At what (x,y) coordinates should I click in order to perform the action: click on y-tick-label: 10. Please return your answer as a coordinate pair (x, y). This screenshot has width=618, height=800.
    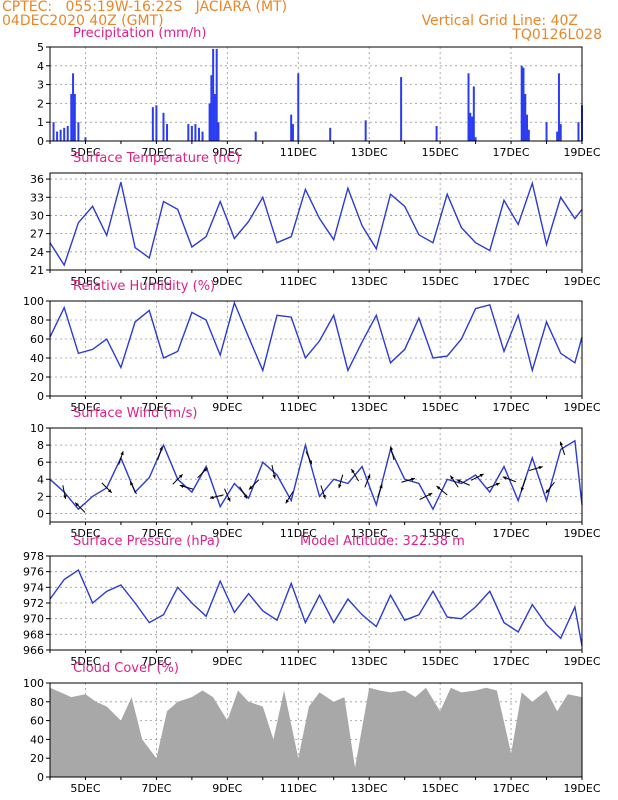
    Looking at the image, I should click on (37, 428).